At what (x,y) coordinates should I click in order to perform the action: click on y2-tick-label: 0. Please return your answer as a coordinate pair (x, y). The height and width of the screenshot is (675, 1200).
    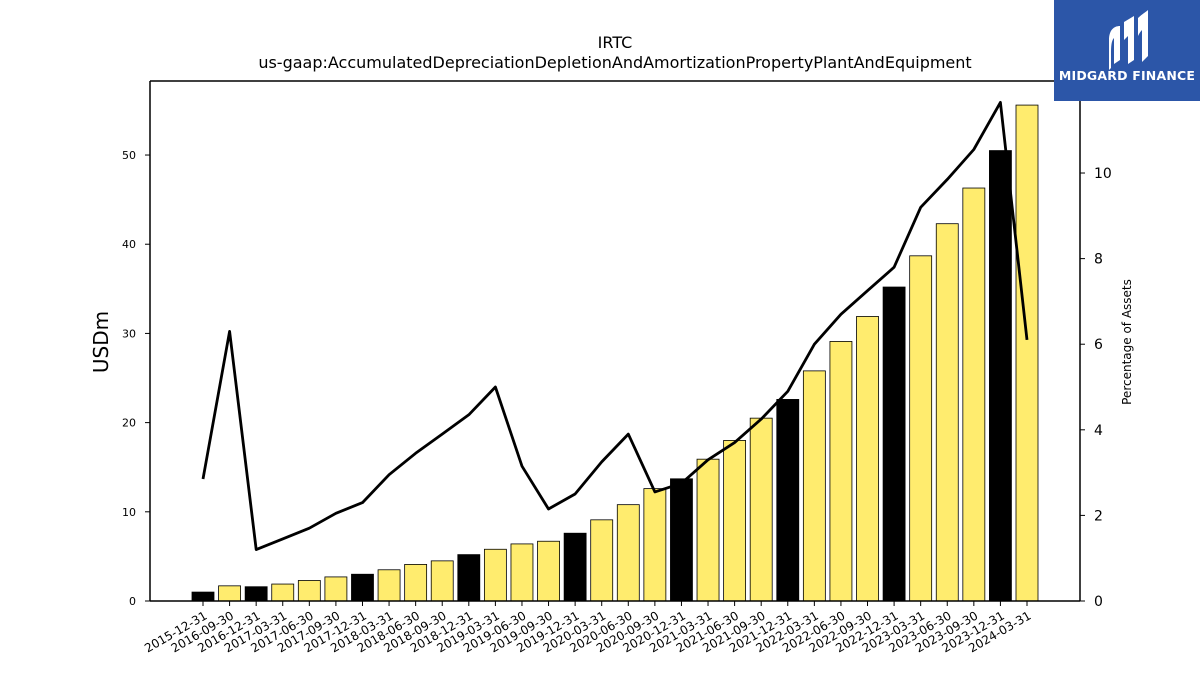
    Looking at the image, I should click on (1098, 602).